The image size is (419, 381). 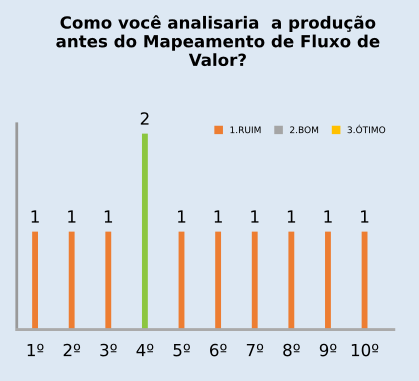 I want to click on x-tick-label: 7º, so click(x=255, y=350).